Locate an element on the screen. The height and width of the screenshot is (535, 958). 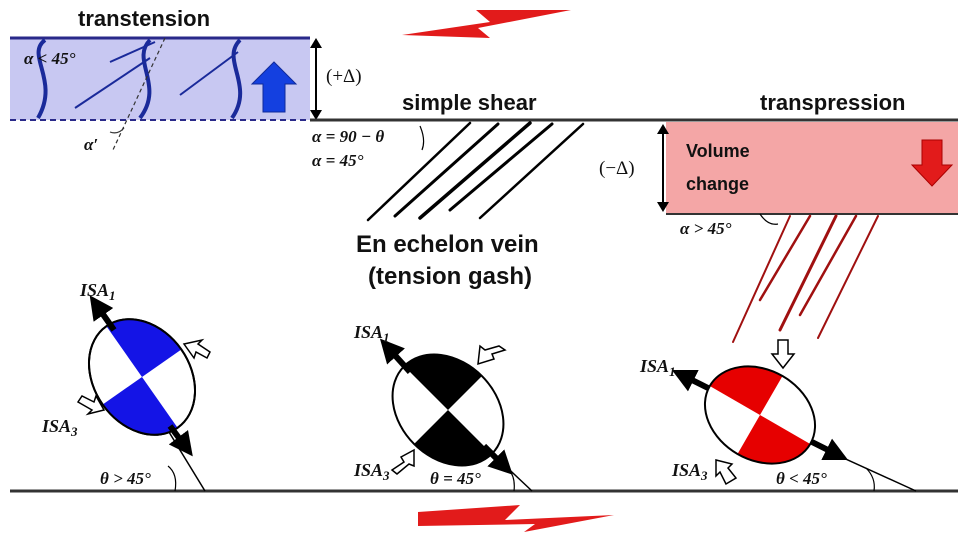
label-en-echelon-2: (tension gash) is located at coordinates (450, 276).